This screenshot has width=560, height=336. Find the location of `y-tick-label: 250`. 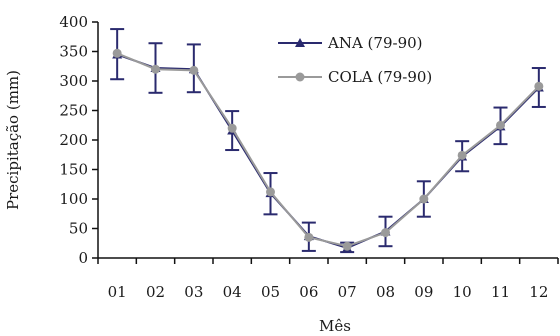

y-tick-label: 250 is located at coordinates (73, 111).